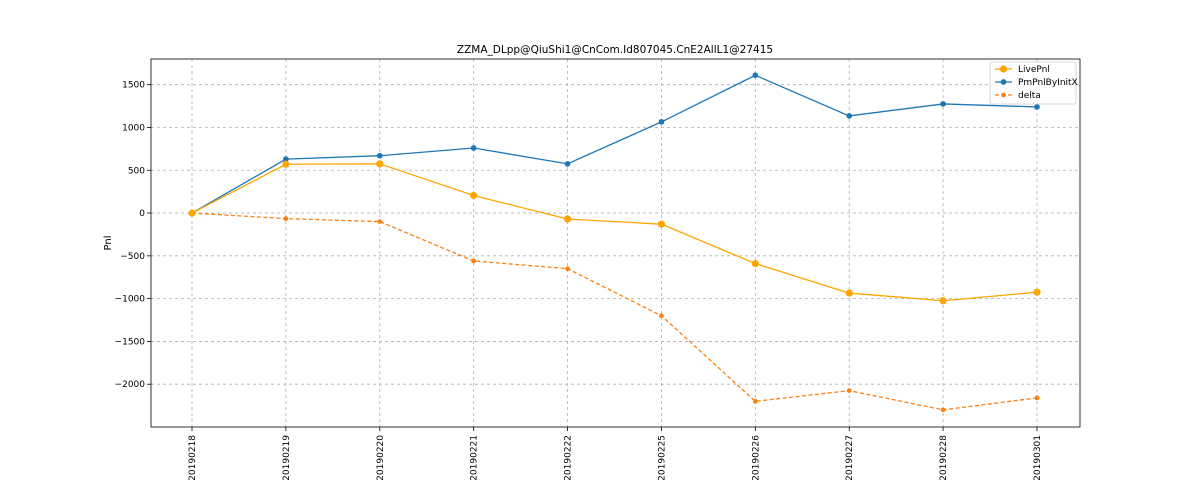 Image resolution: width=1200 pixels, height=480 pixels. What do you see at coordinates (132, 257) in the screenshot?
I see `y-tick-label-4: −500` at bounding box center [132, 257].